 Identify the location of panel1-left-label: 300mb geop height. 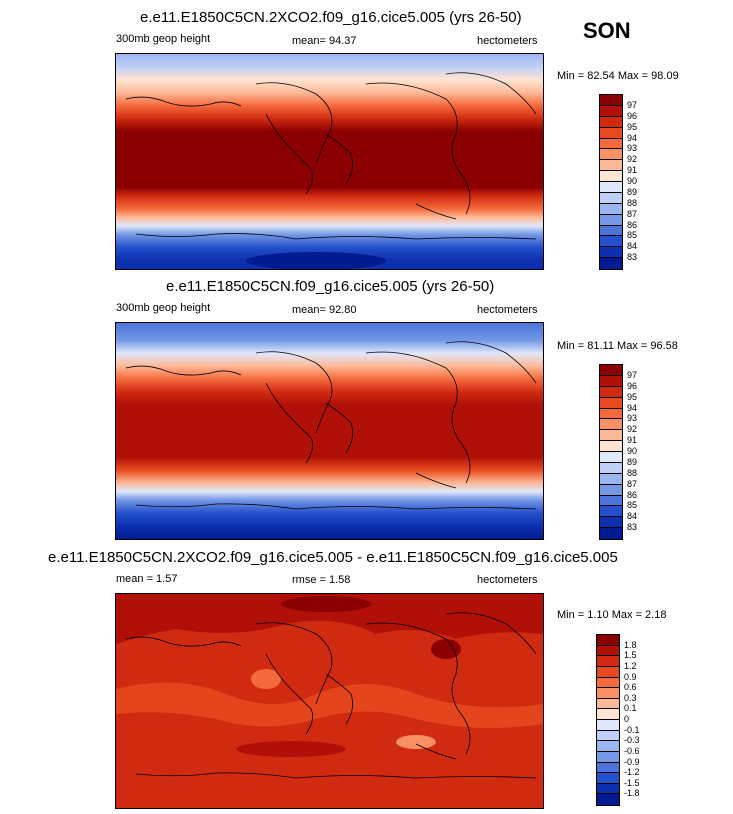
(163, 39).